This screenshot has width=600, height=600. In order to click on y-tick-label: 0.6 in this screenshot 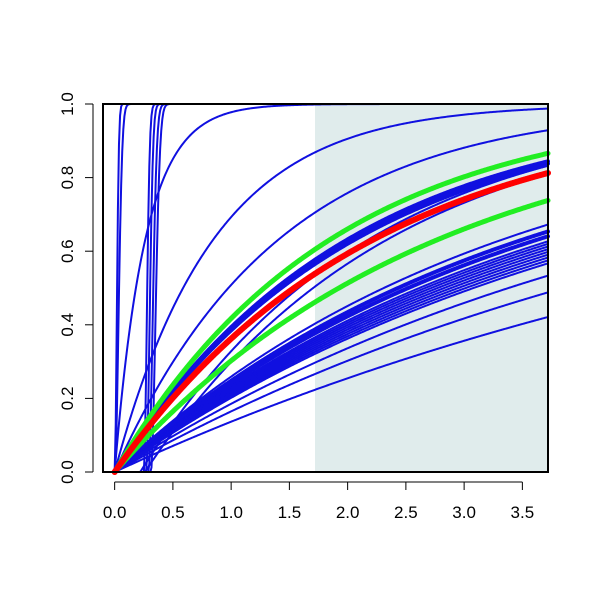, I will do `click(67, 251)`.